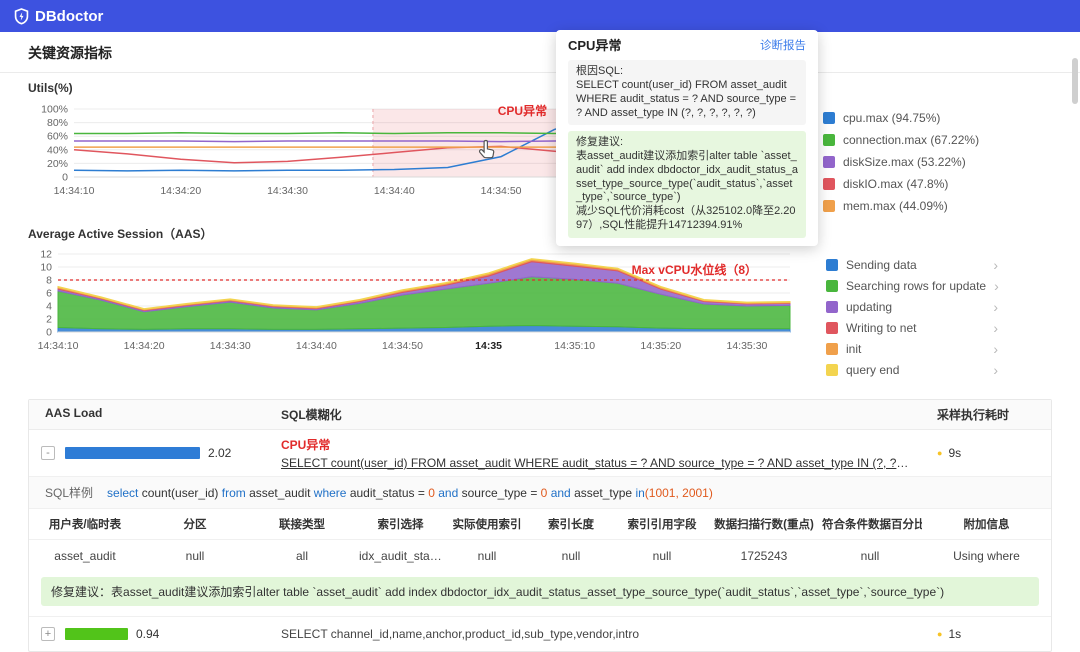  Describe the element at coordinates (46, 268) in the screenshot. I see `y-tick-label: 10` at that location.